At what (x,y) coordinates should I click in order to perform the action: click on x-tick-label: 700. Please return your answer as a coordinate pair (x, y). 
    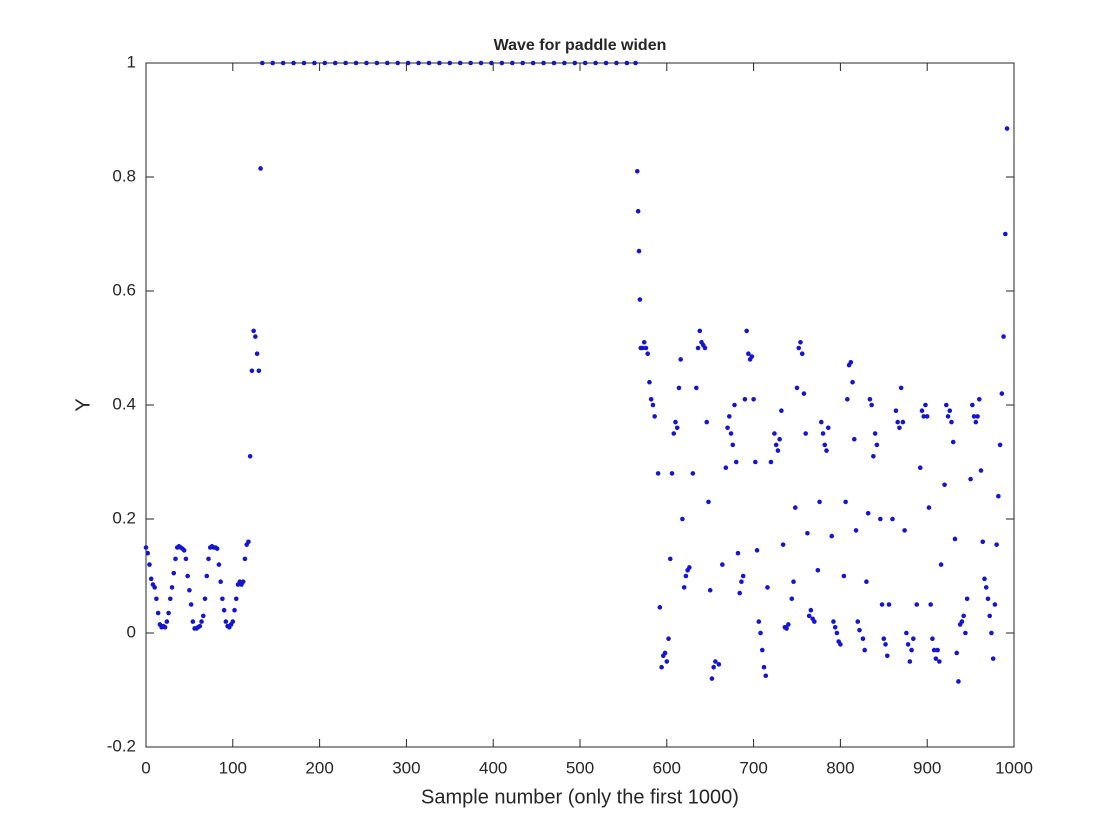
    Looking at the image, I should click on (753, 767).